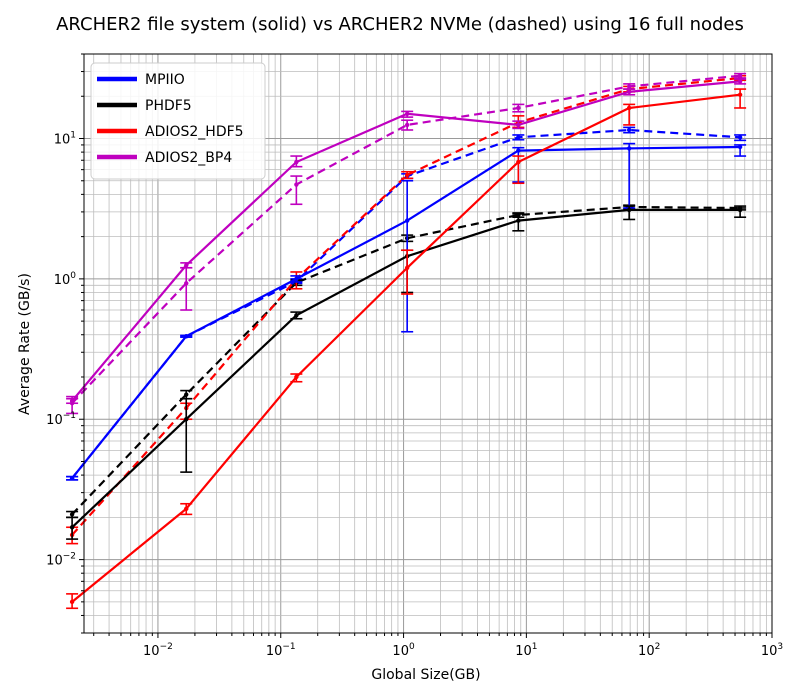 The width and height of the screenshot is (800, 700). Describe the element at coordinates (73, 136) in the screenshot. I see `y-tick-exponent: 1` at that location.